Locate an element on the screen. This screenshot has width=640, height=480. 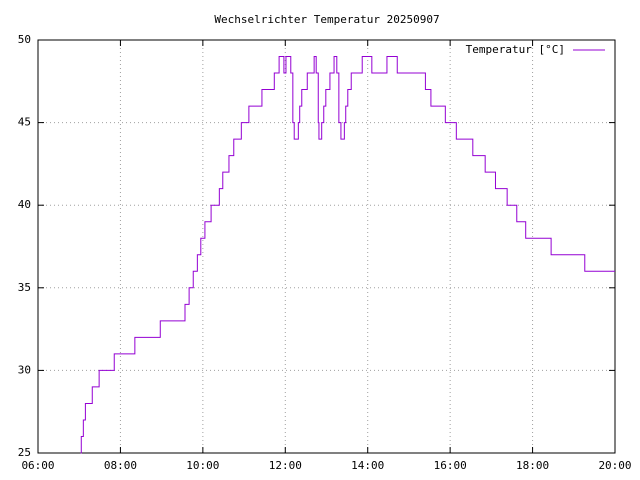
x-tick-label: 14:00 is located at coordinates (367, 465).